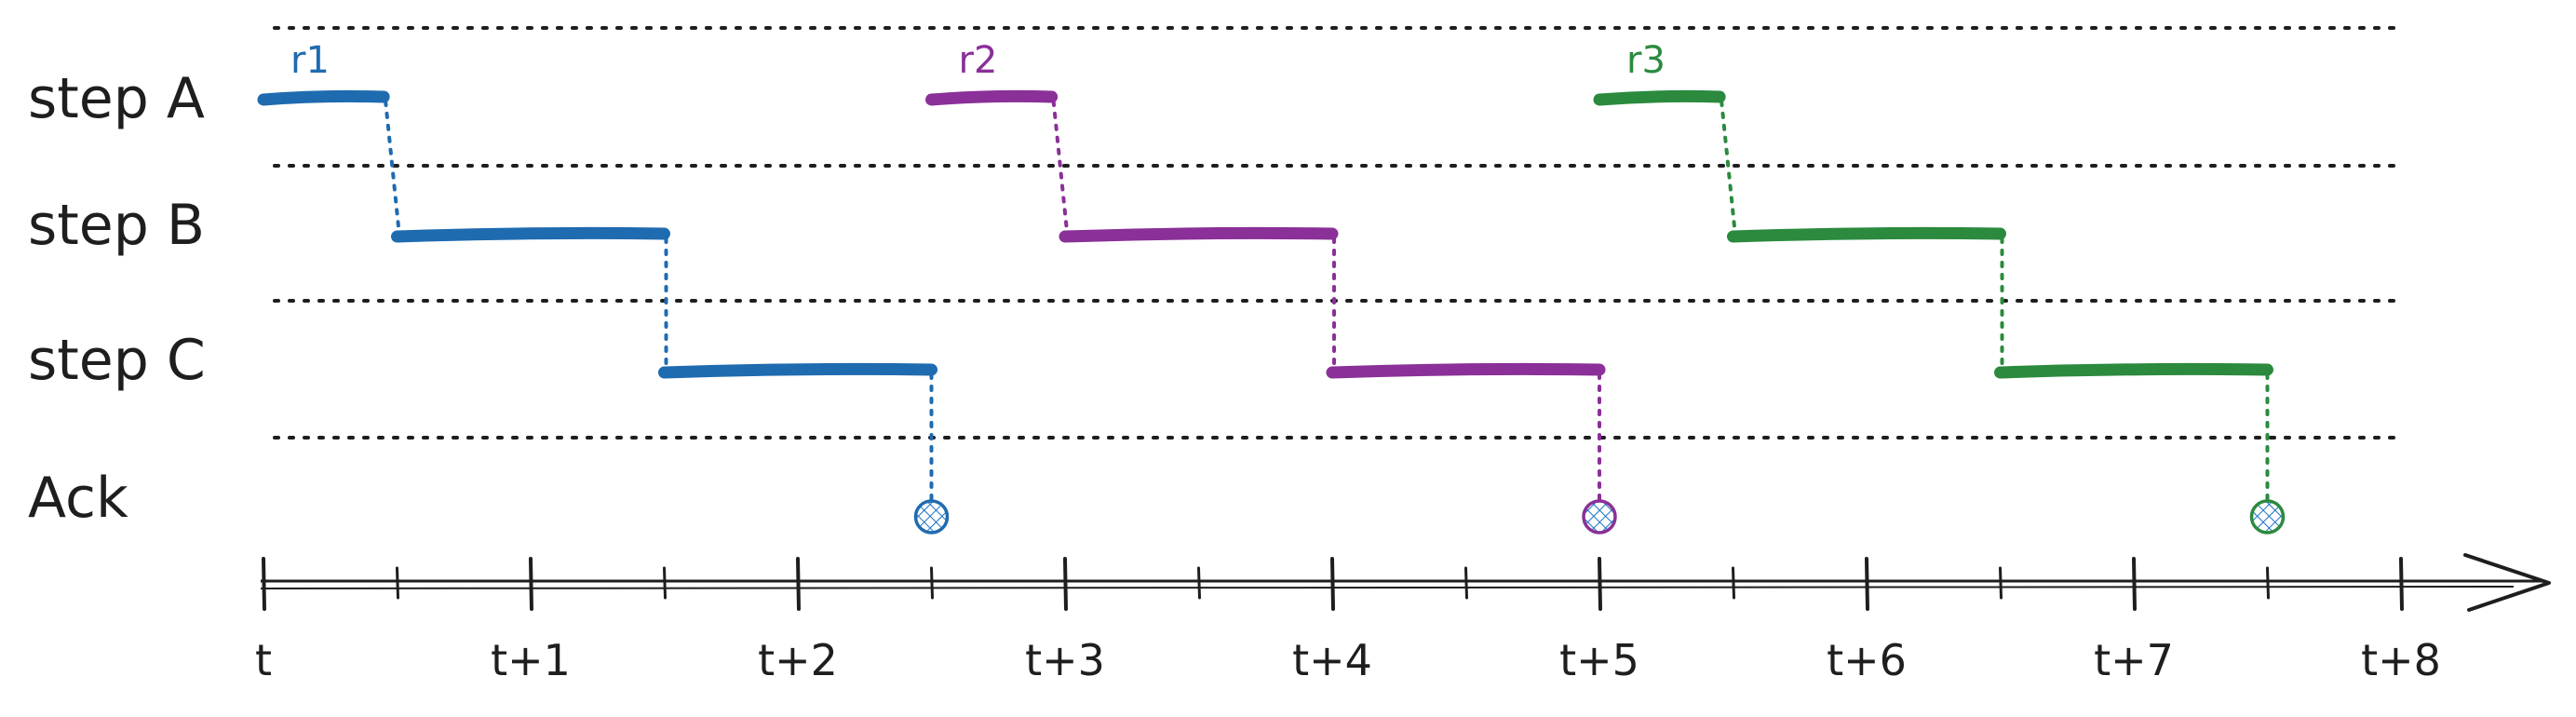 The width and height of the screenshot is (2576, 717). I want to click on axis-arrowhead, so click(2507, 582).